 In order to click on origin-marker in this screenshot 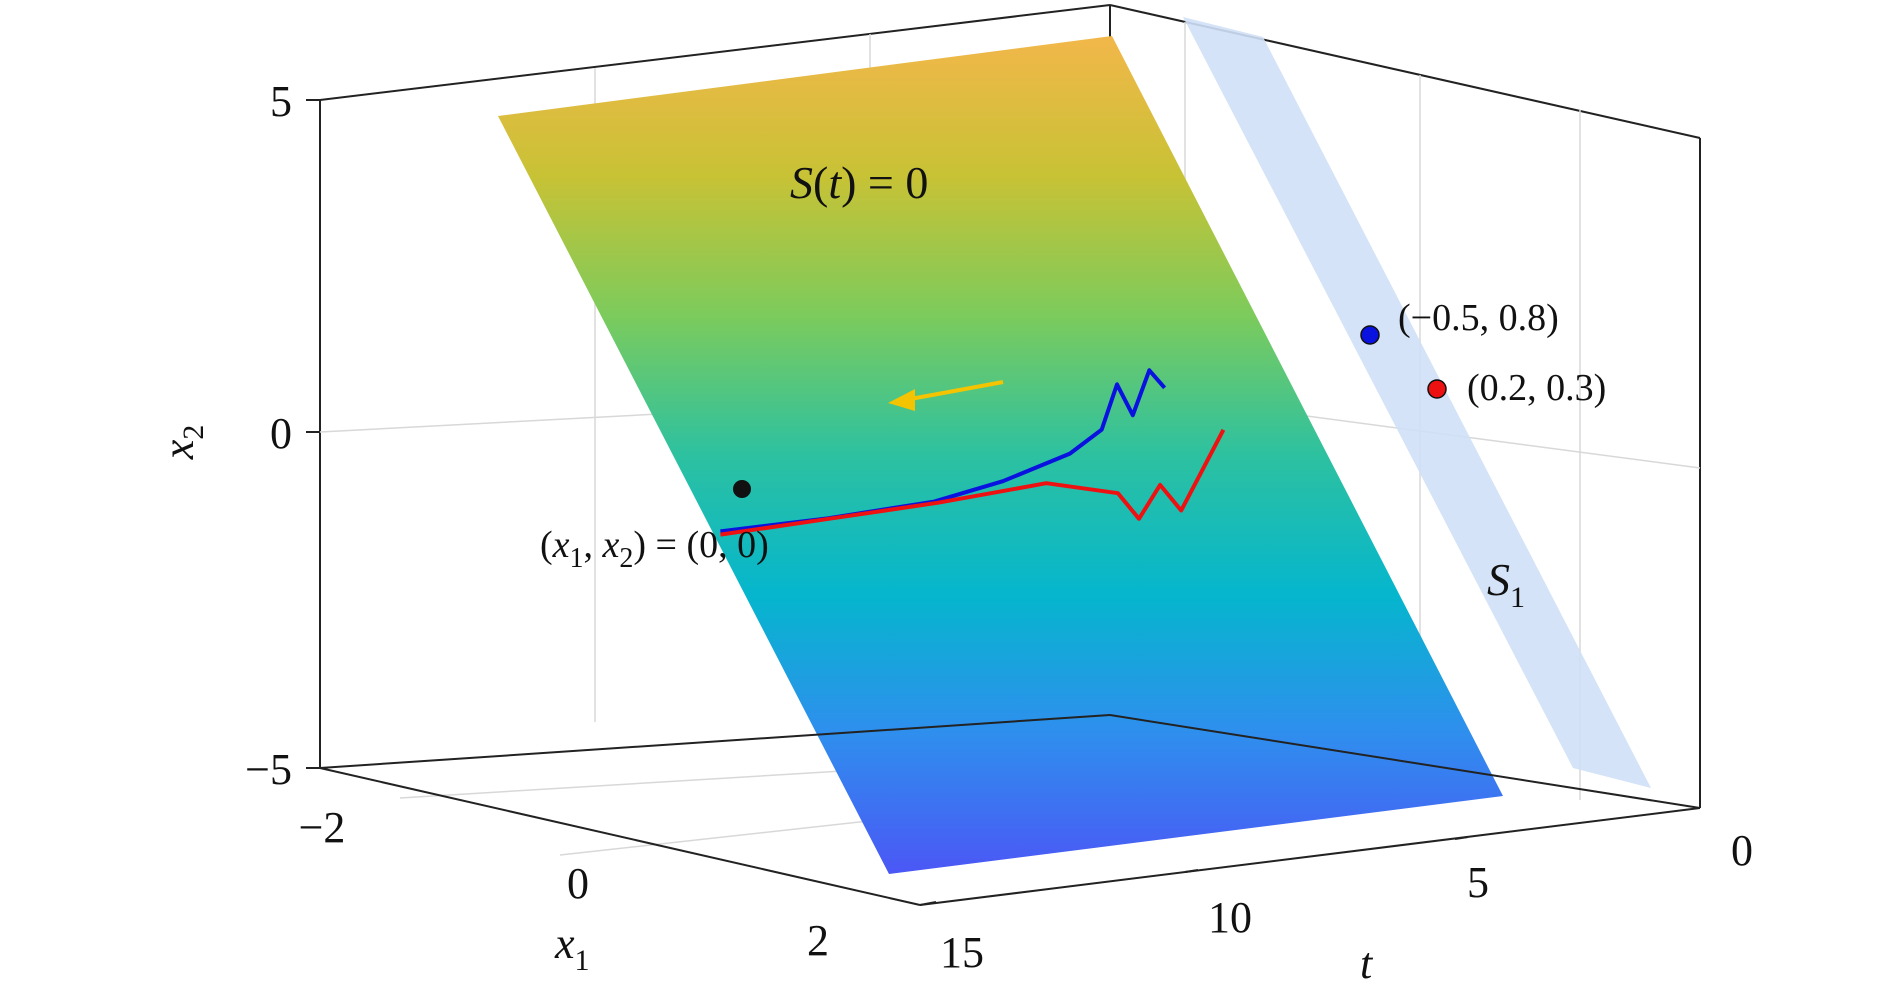, I will do `click(742, 489)`.